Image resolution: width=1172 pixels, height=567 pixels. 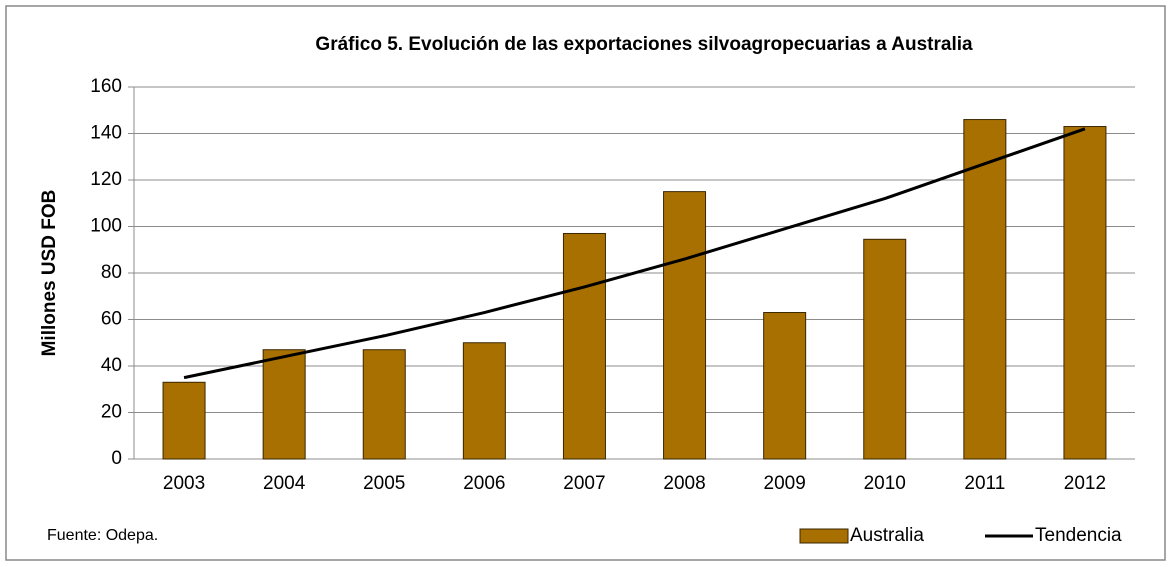 What do you see at coordinates (102, 535) in the screenshot?
I see `source-note: Fuente: Odepa.` at bounding box center [102, 535].